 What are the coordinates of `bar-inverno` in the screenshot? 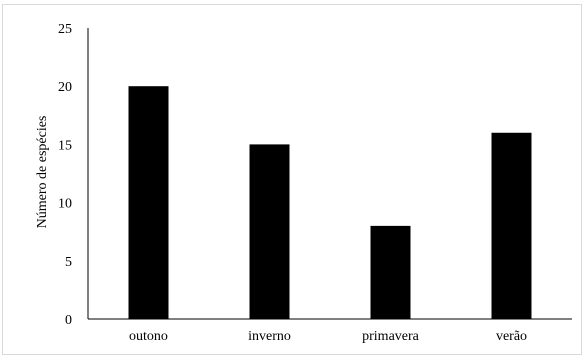 It's located at (269, 231).